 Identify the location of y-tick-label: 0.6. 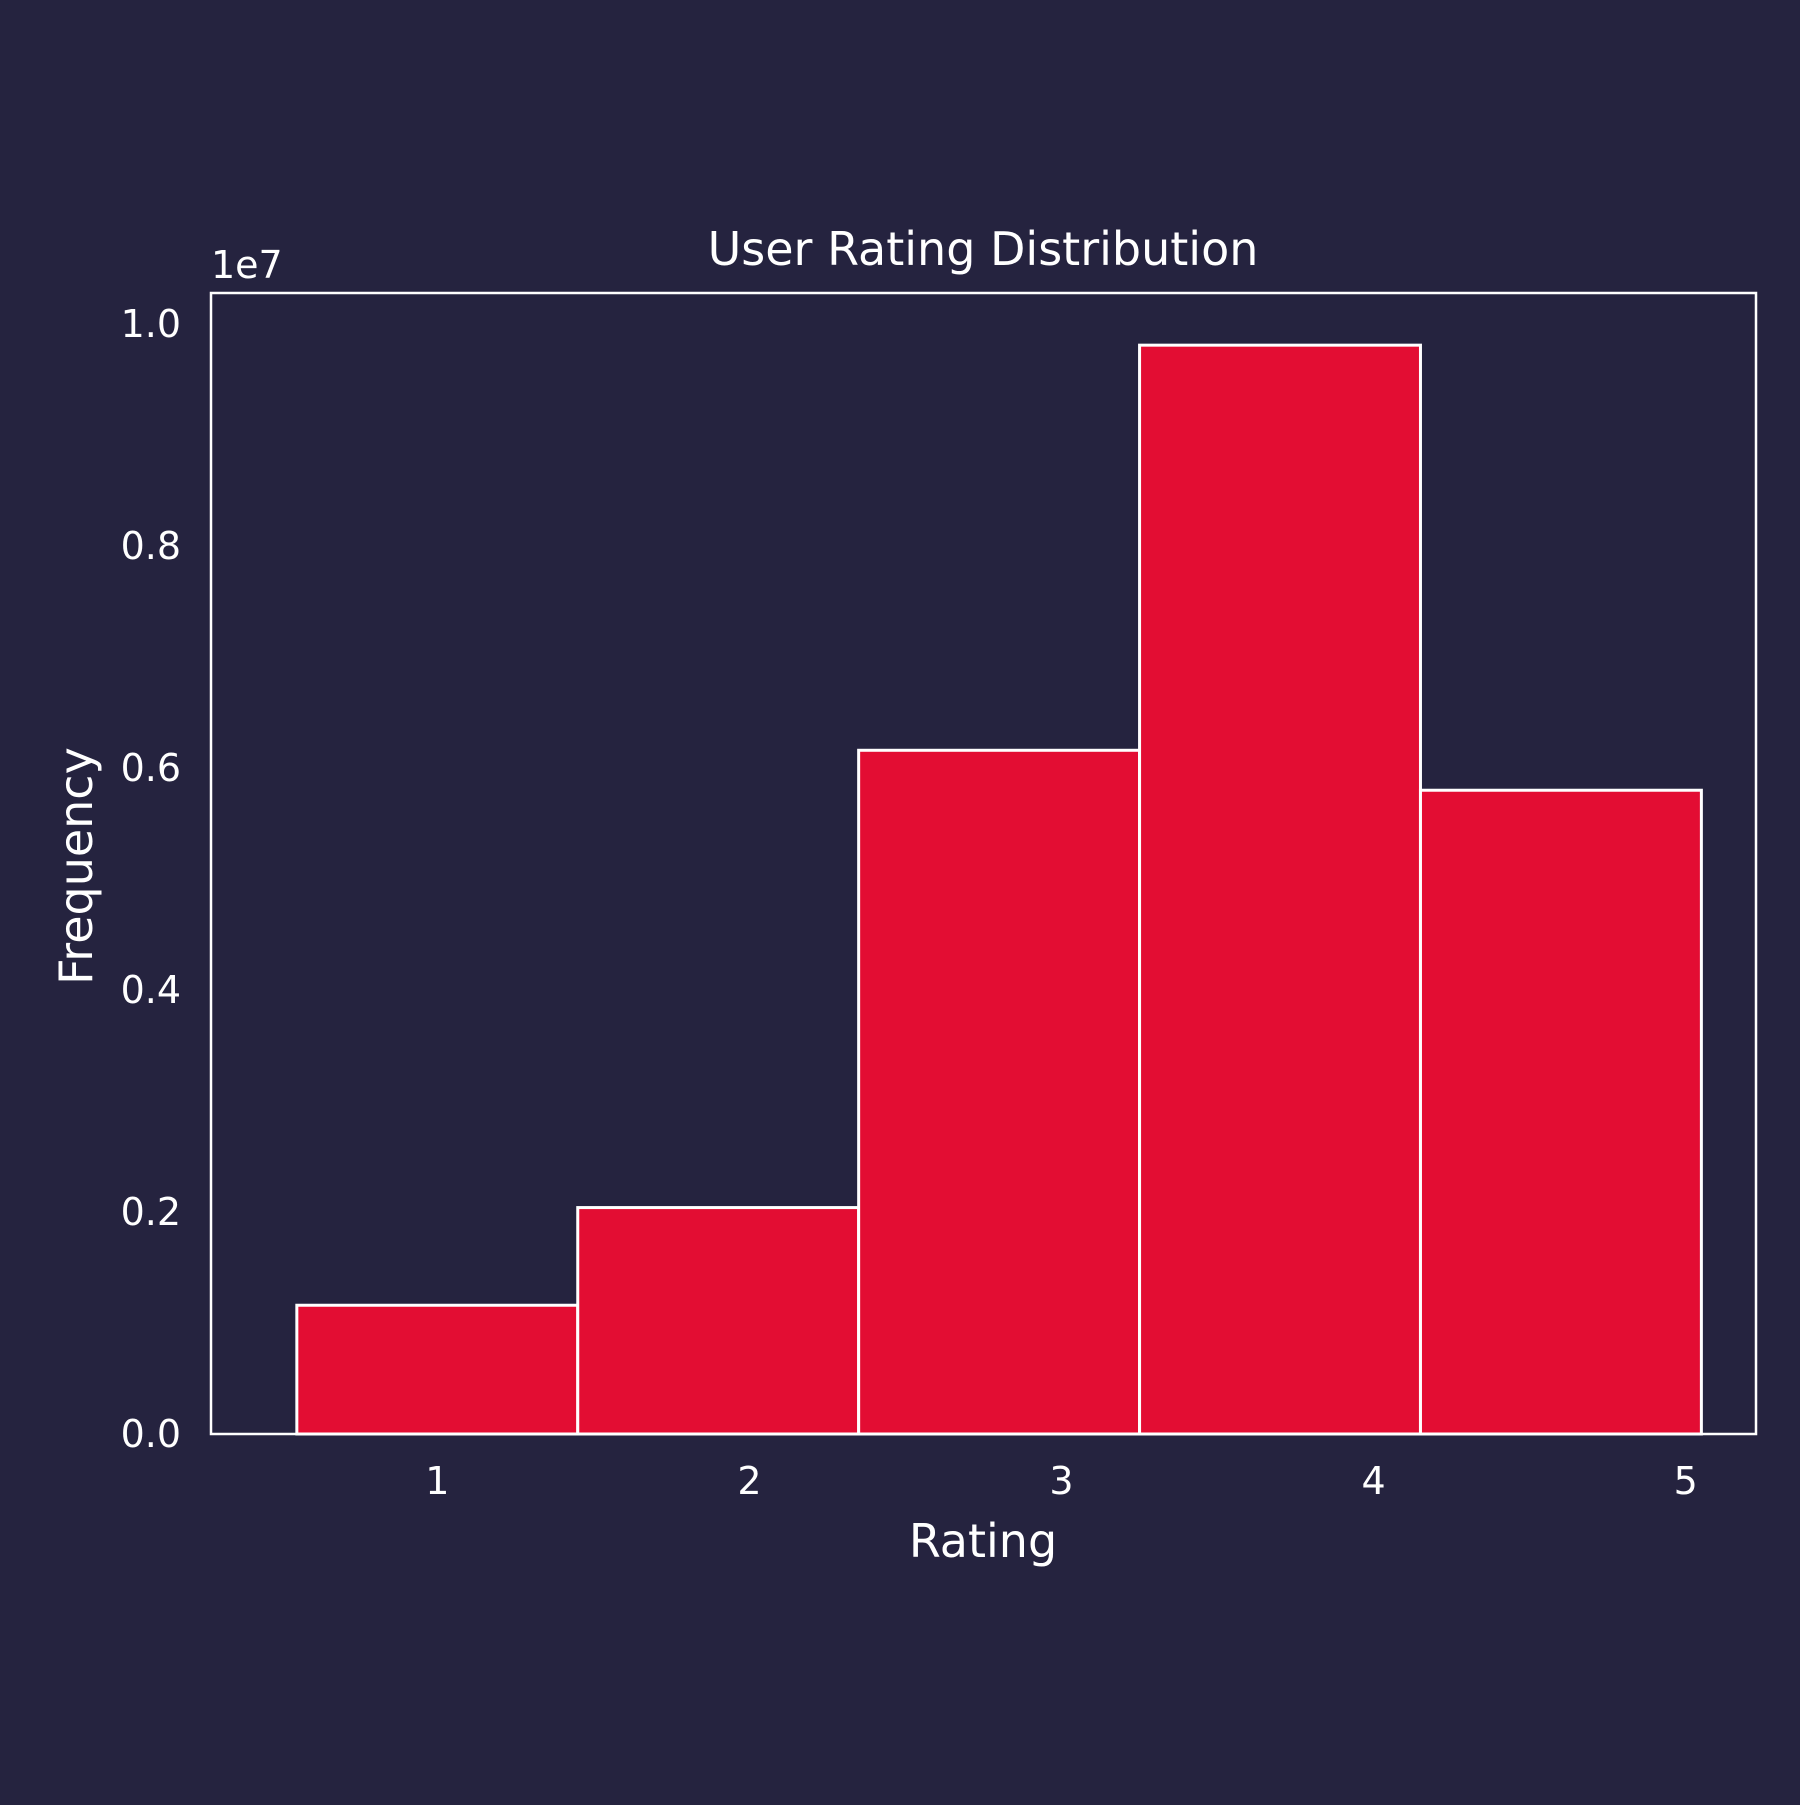
(151, 768).